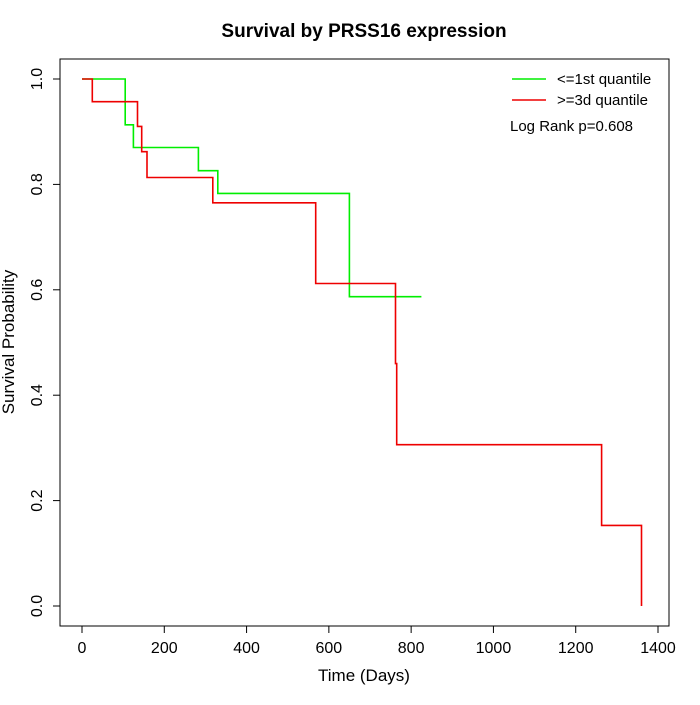 This screenshot has width=700, height=705. Describe the element at coordinates (377, 641) in the screenshot. I see `x-axis: 0 200 400 600 800 1000 1200 1400` at that location.